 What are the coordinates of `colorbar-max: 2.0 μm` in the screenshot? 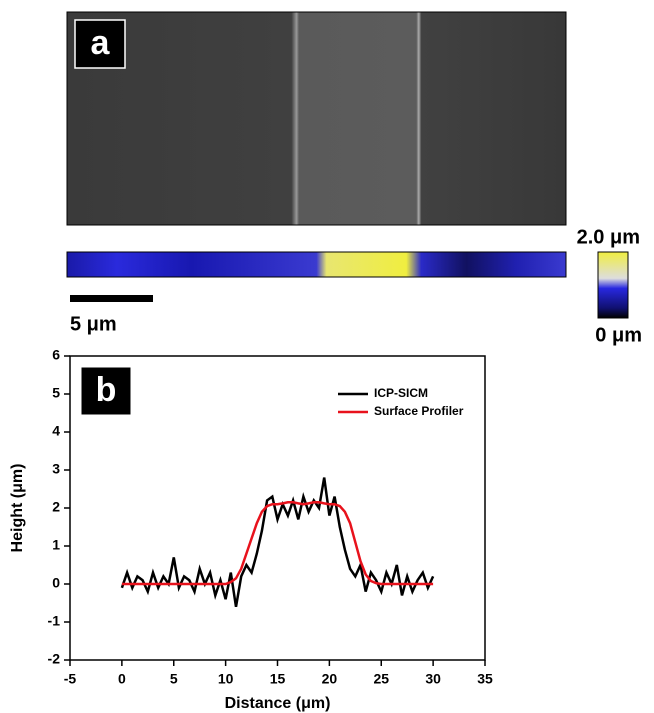 It's located at (608, 237).